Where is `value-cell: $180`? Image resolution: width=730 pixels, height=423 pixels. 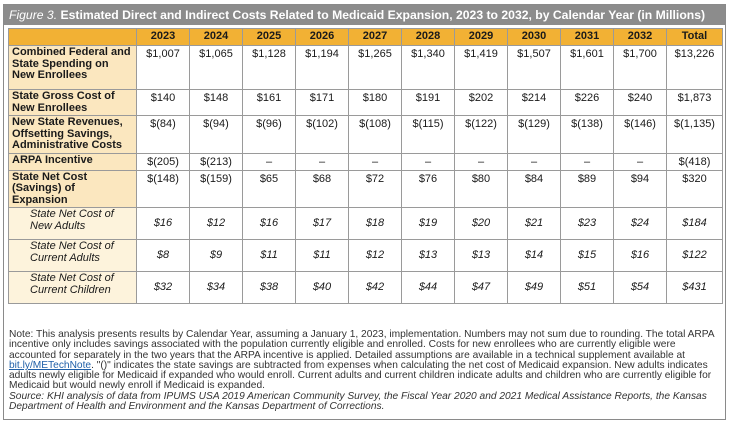
value-cell: $180 is located at coordinates (375, 102).